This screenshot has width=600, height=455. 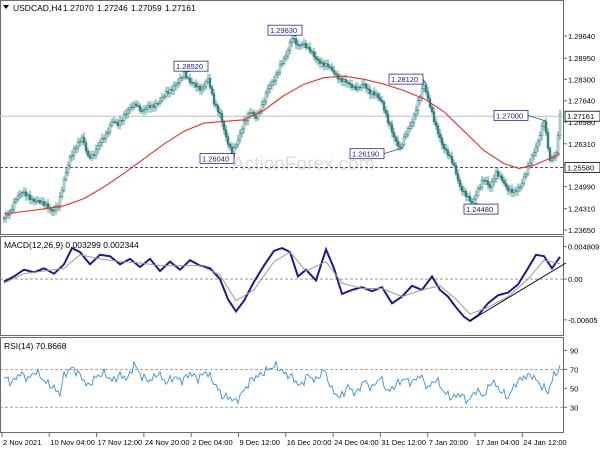 I want to click on support-level-box, so click(x=582, y=167).